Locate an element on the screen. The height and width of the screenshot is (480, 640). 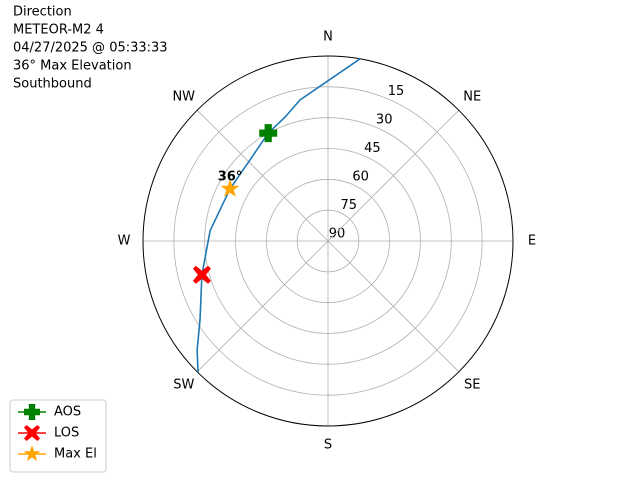
theta-tick-label: W is located at coordinates (124, 241).